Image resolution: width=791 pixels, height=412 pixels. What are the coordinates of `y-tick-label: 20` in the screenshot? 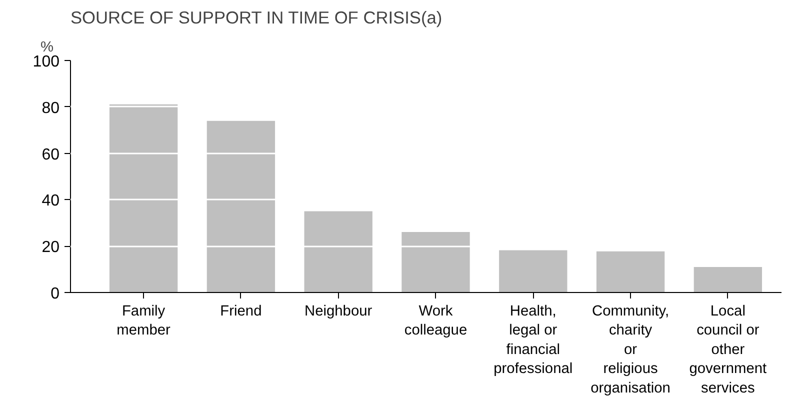 It's located at (51, 247).